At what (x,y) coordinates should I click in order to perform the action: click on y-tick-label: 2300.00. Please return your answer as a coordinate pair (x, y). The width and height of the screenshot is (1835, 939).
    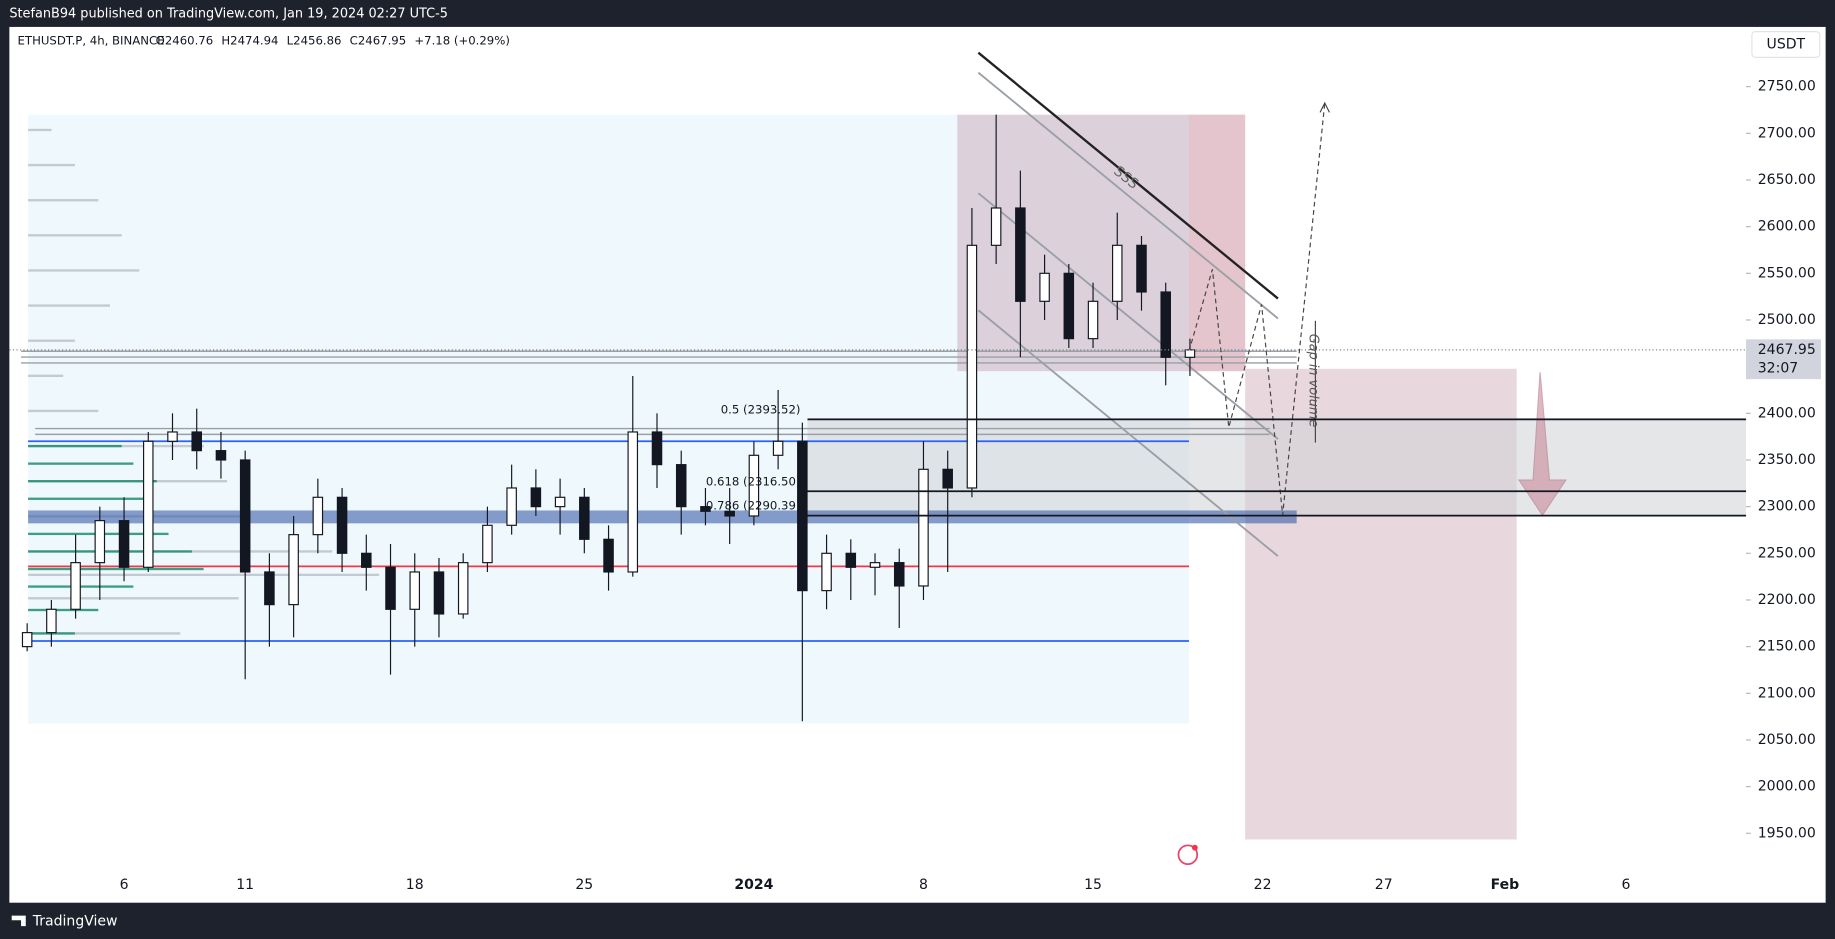
    Looking at the image, I should click on (1787, 507).